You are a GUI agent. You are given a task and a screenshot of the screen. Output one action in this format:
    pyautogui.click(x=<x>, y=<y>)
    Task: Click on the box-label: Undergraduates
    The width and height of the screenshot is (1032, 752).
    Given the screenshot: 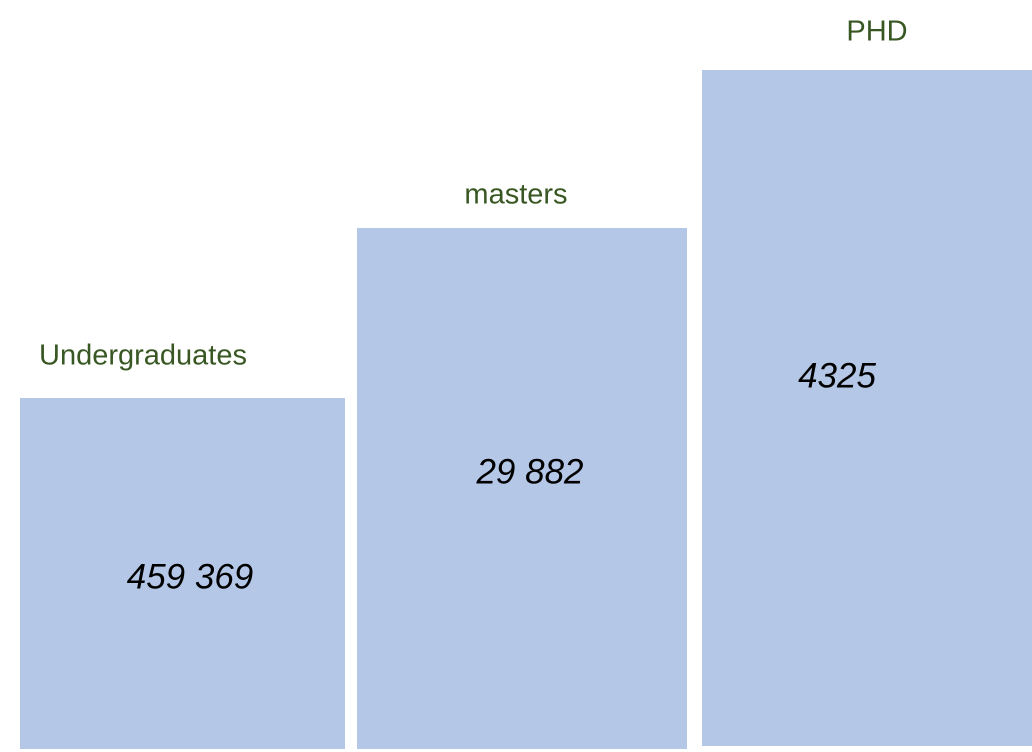 What is the action you would take?
    pyautogui.click(x=143, y=356)
    